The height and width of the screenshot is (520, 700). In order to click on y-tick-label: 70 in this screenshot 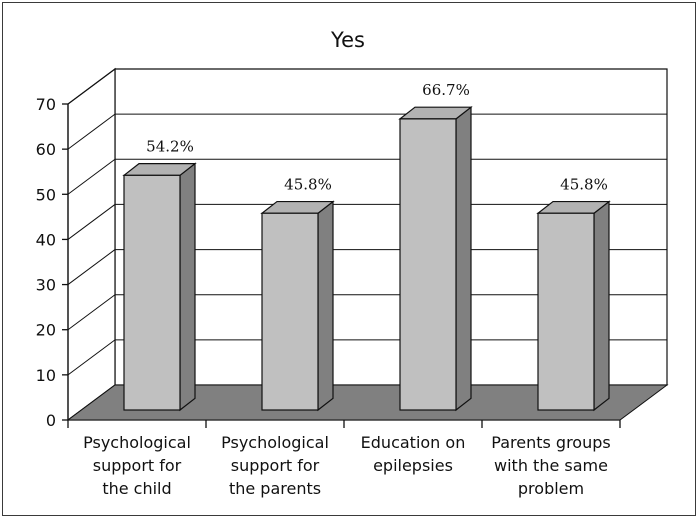, I will do `click(46, 104)`.